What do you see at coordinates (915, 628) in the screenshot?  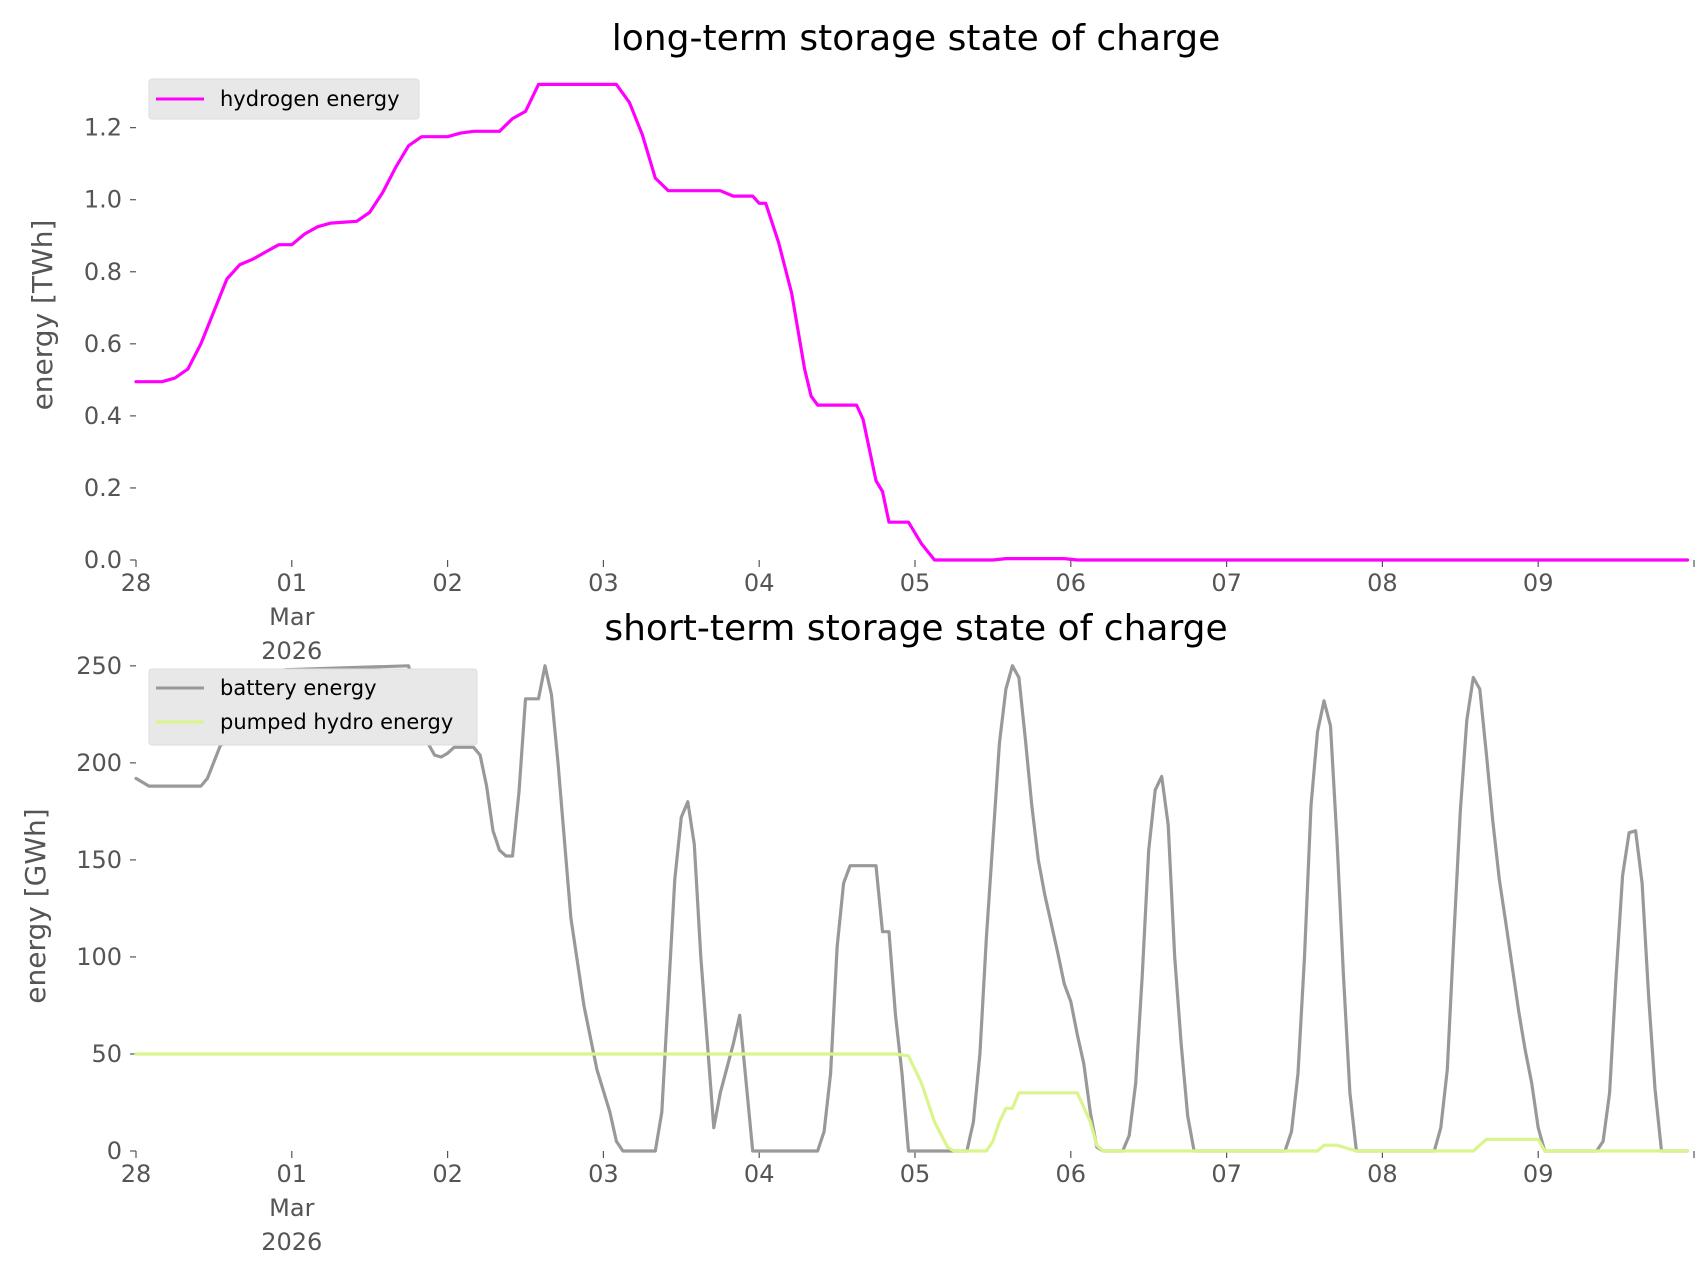 I see `short-term-chart-title: short-term storage state of charge` at bounding box center [915, 628].